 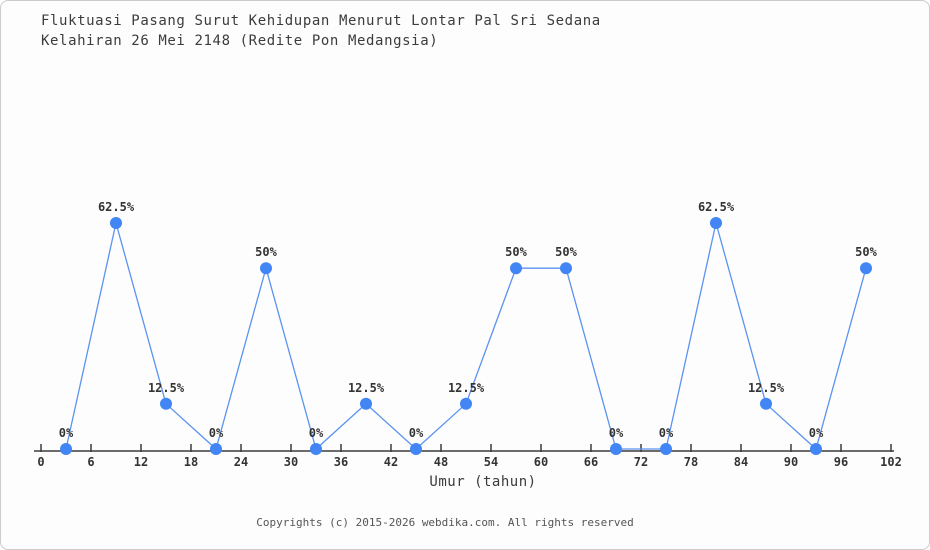 What do you see at coordinates (241, 462) in the screenshot?
I see `x-tick-label: 24` at bounding box center [241, 462].